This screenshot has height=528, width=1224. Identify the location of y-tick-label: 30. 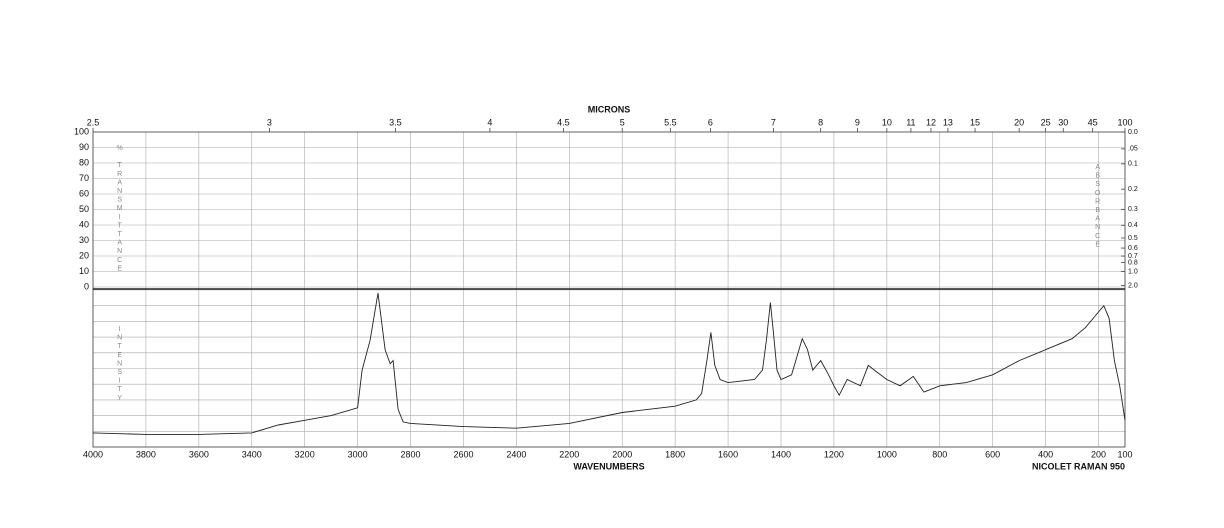
(84, 240).